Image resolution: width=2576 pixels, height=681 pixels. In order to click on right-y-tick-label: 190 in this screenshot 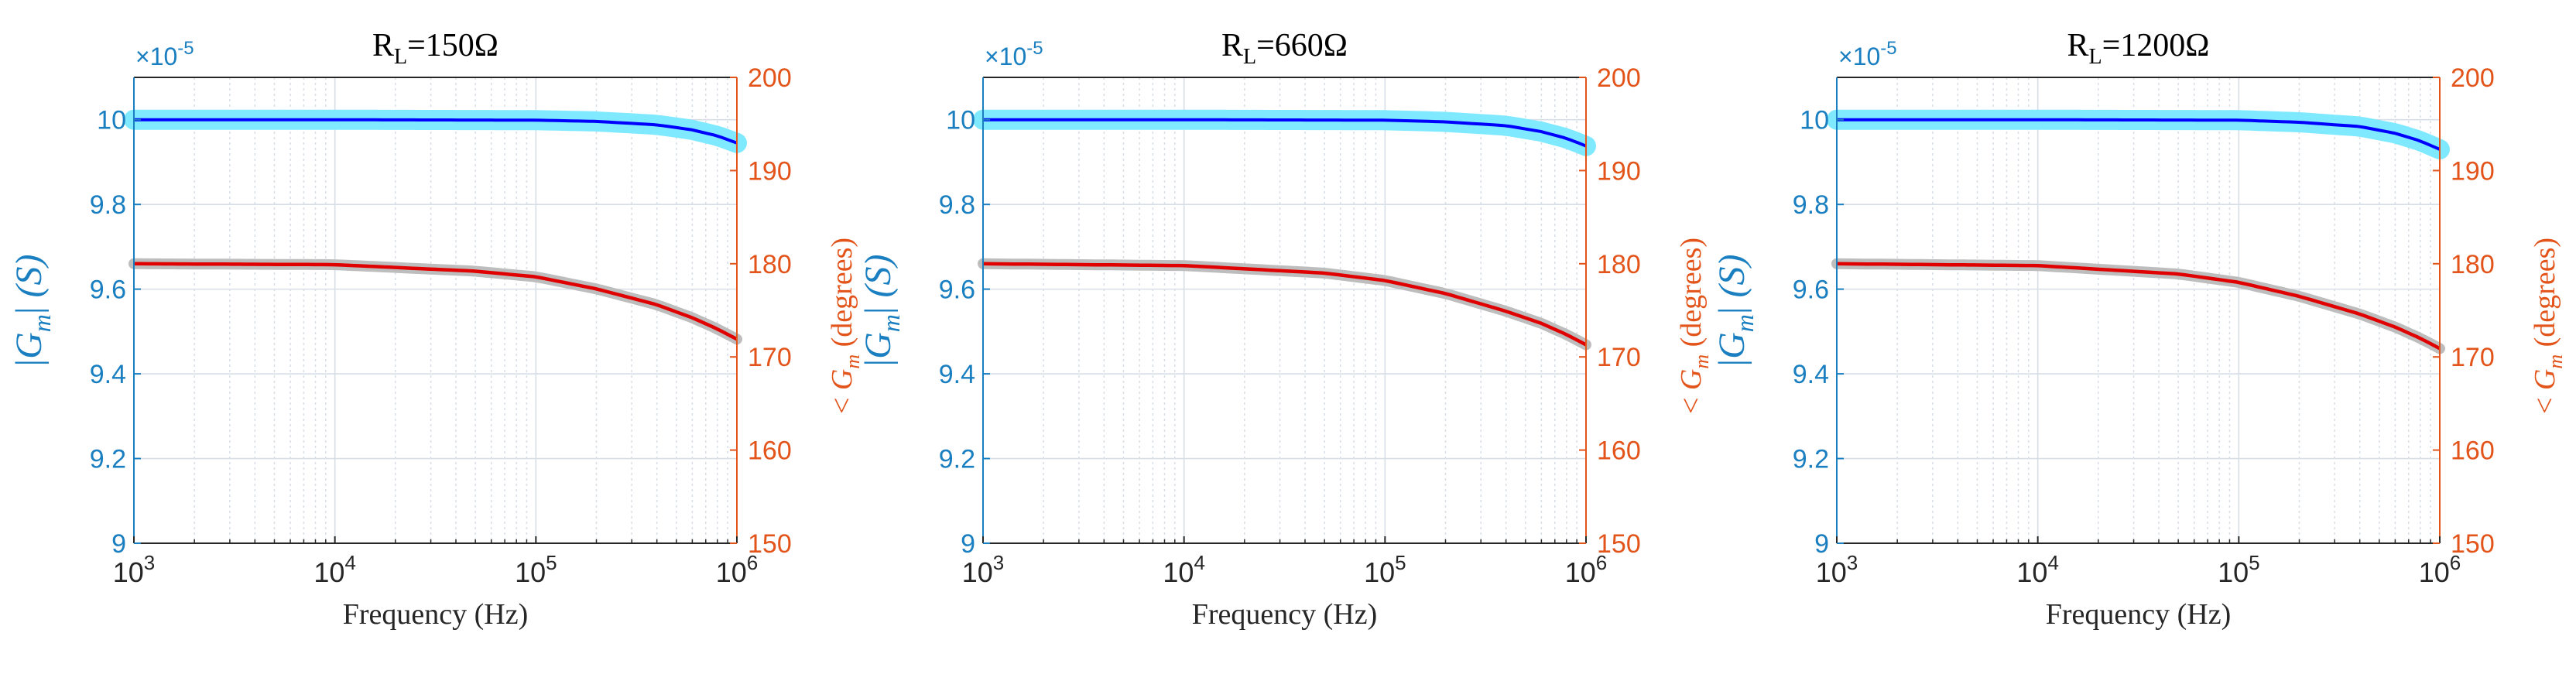, I will do `click(770, 171)`.